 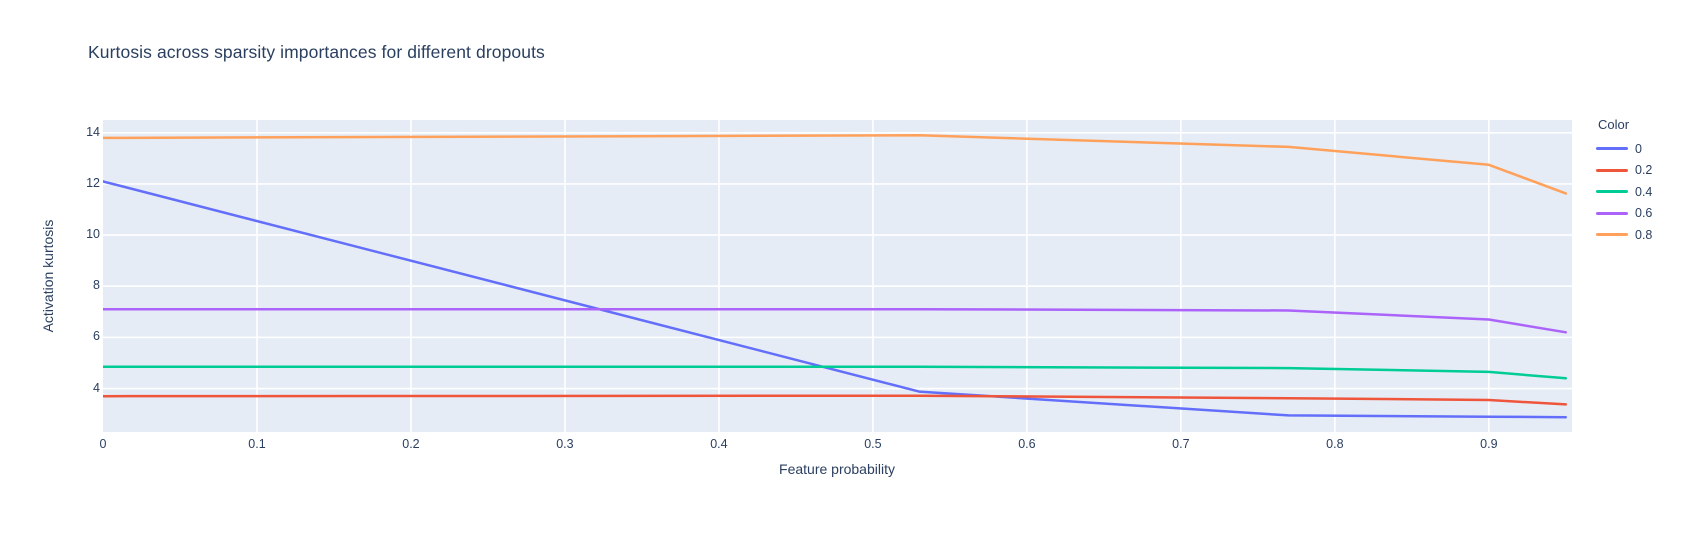 I want to click on legend-title: Color, so click(x=1614, y=124).